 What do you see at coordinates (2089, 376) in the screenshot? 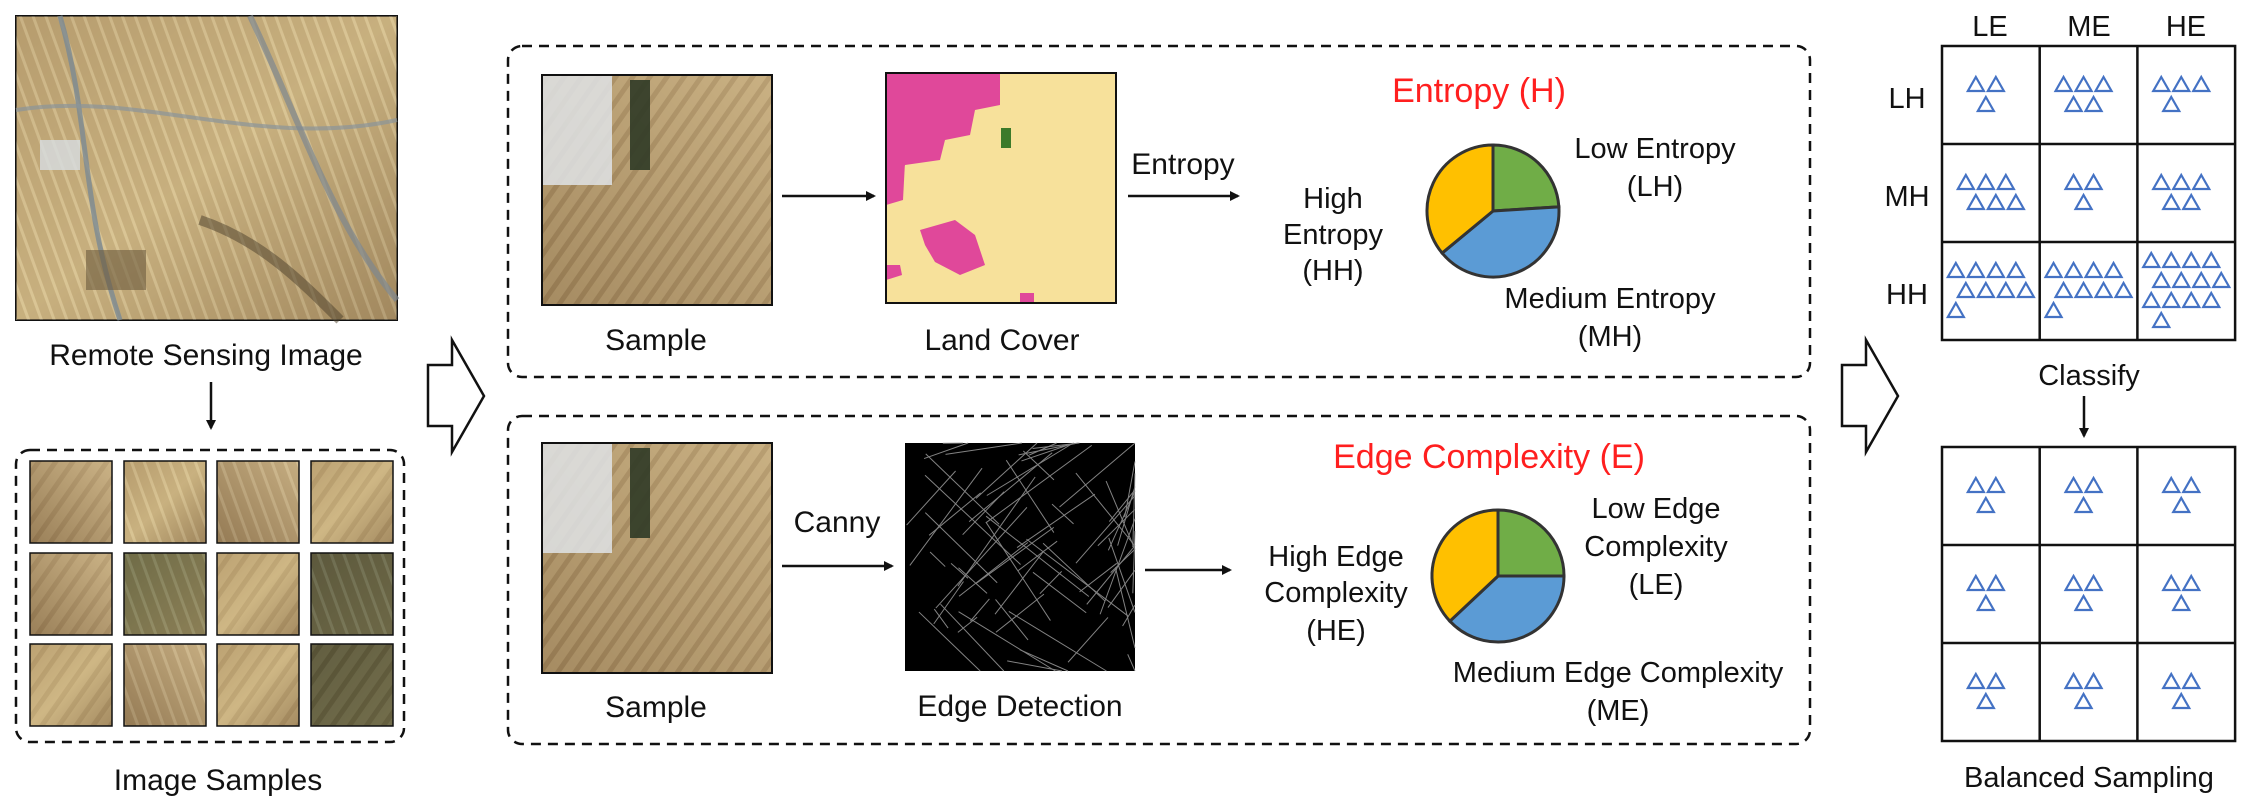
I see `classify-label: Classify` at bounding box center [2089, 376].